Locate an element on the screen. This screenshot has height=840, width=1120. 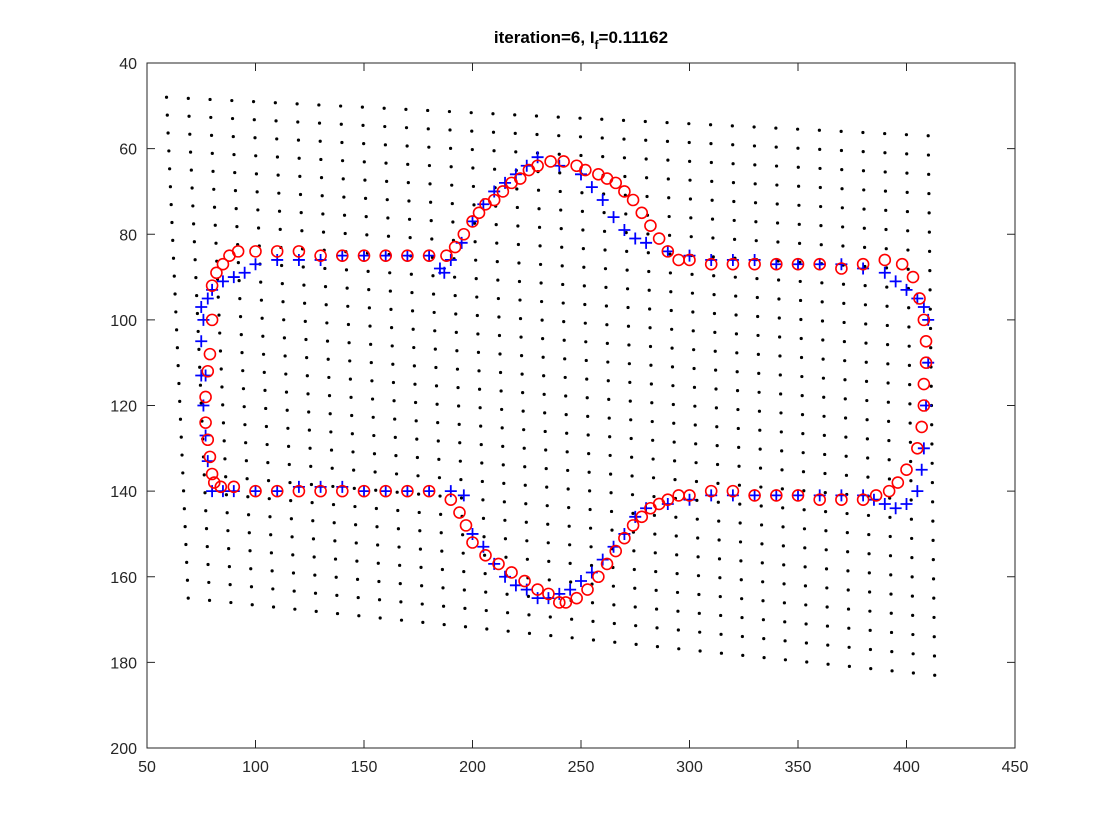
x-tick-label: 250 is located at coordinates (581, 767).